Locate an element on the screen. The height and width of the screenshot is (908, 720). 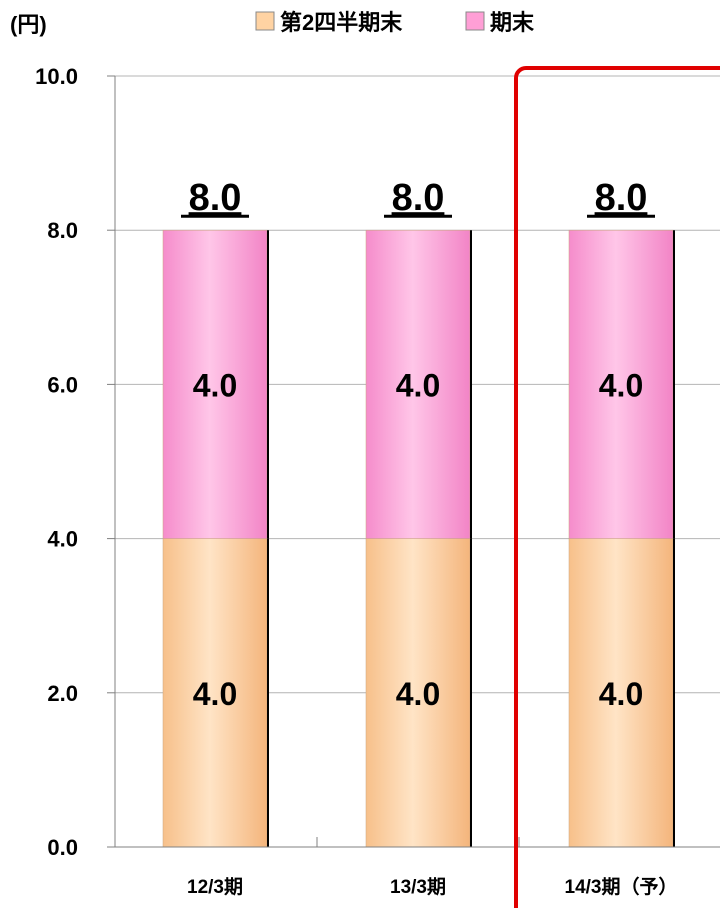
y-tick-label: 8.0 is located at coordinates (62, 230).